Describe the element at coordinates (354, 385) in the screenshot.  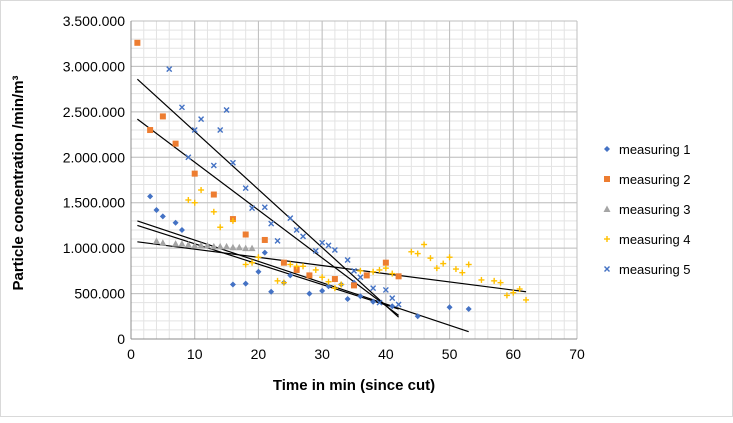
I see `x-axis-title: Time in min (since cut)` at that location.